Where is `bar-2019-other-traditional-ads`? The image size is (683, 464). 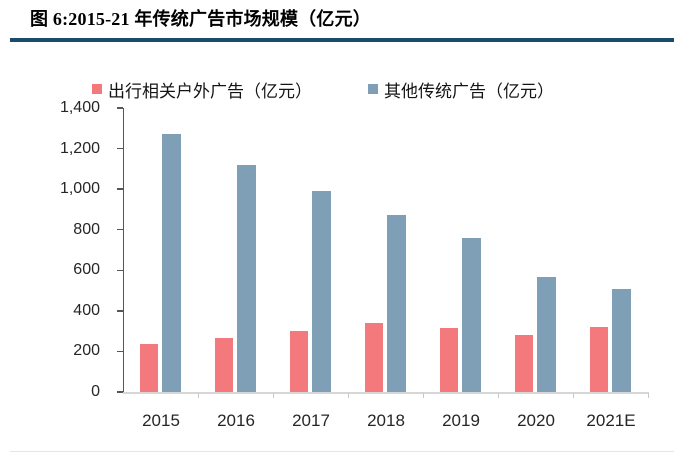
bar-2019-other-traditional-ads is located at coordinates (471, 314).